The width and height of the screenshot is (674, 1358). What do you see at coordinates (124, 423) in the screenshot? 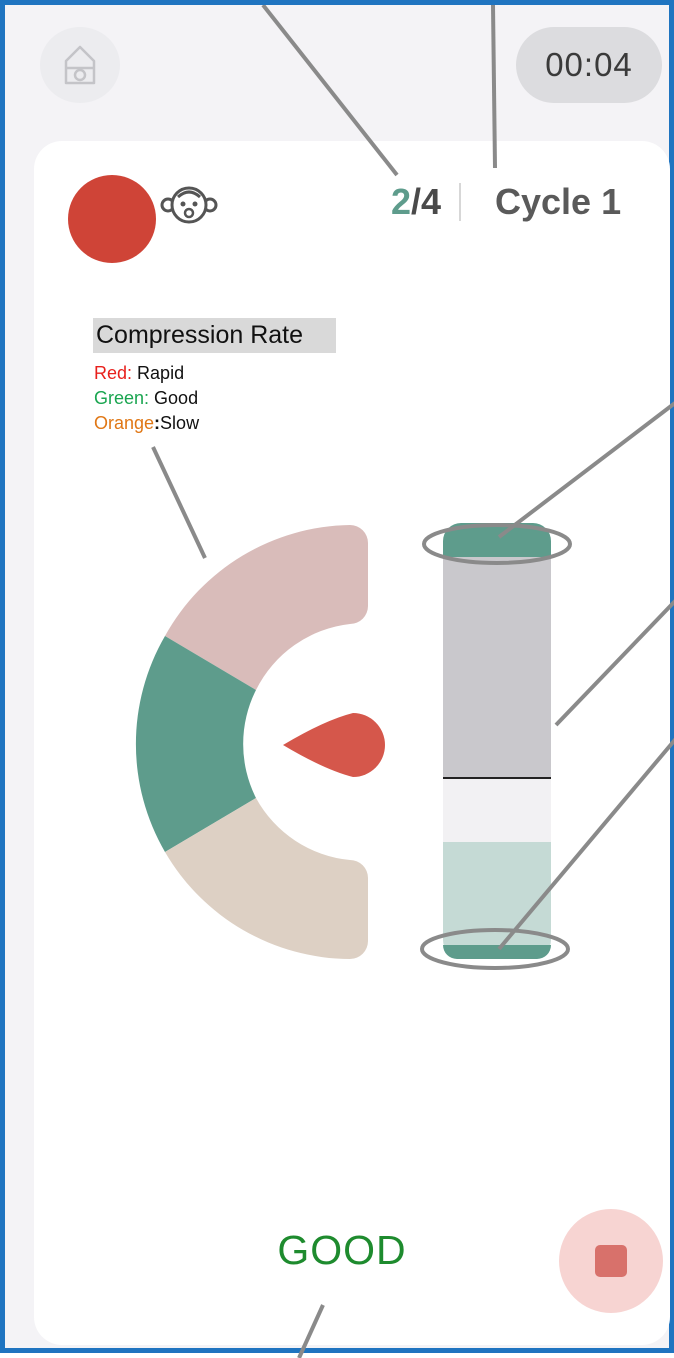
I see `legend-key: Orange` at bounding box center [124, 423].